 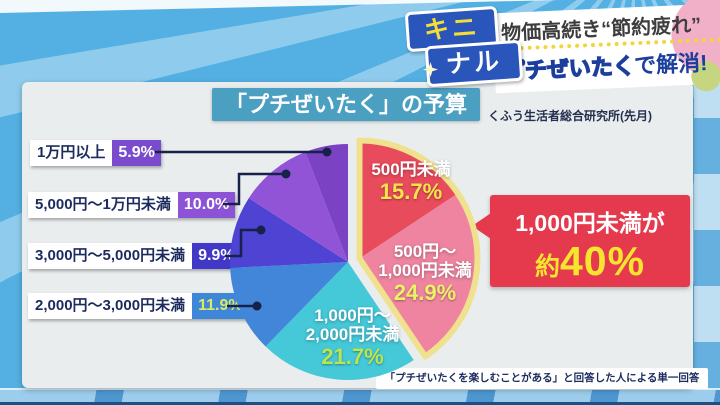 What do you see at coordinates (136, 153) in the screenshot?
I see `legend-percent: 5.9%` at bounding box center [136, 153].